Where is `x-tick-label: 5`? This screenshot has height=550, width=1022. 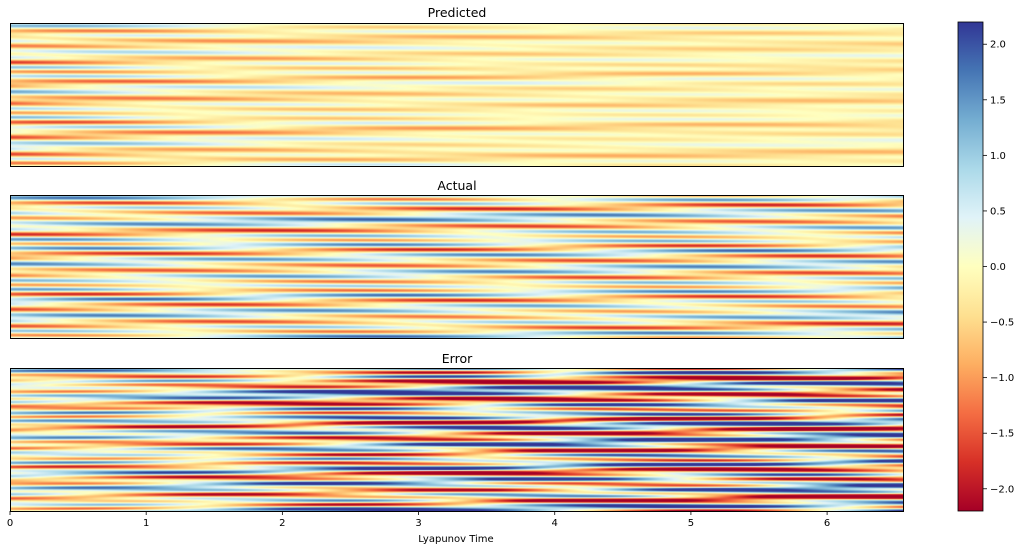
x-tick-label: 5 is located at coordinates (691, 523).